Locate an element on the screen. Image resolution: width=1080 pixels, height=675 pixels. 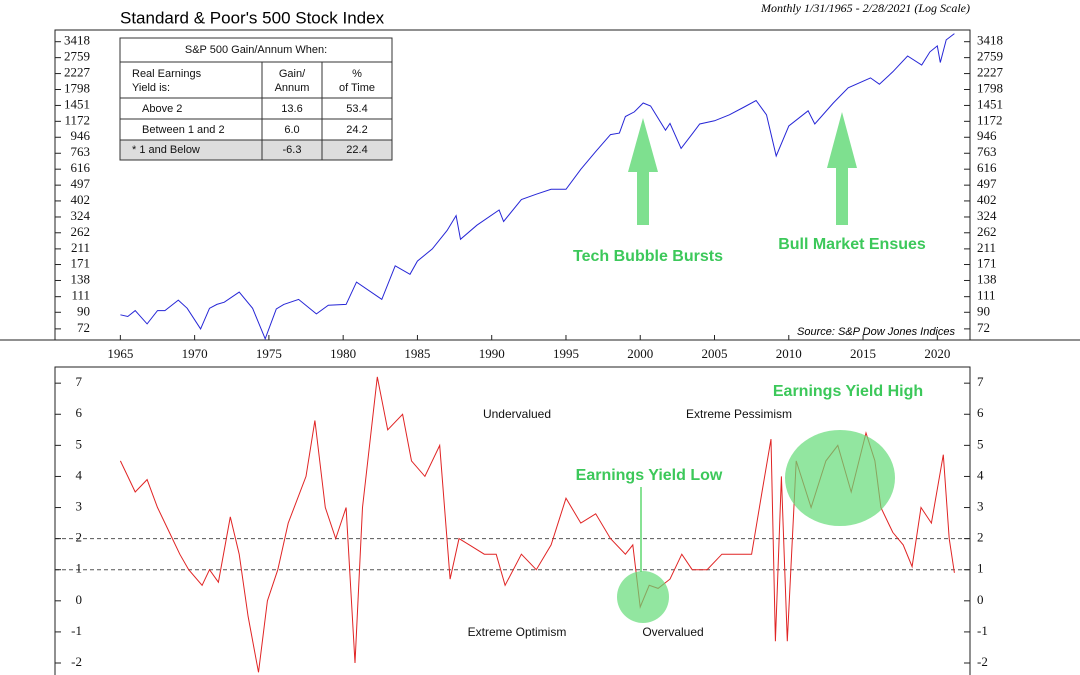
y-tick-label: 111 is located at coordinates (80, 295).